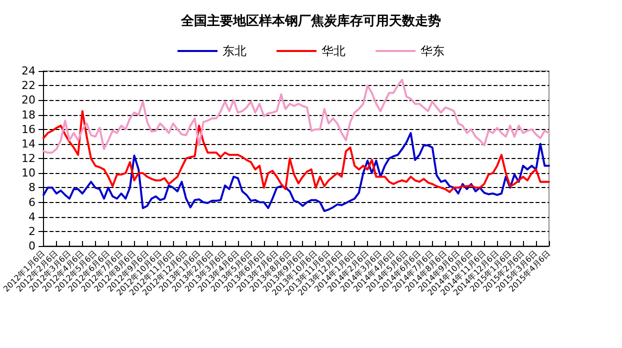 The image size is (622, 348). Describe the element at coordinates (234, 51) in the screenshot. I see `legend-label: 东北` at that location.